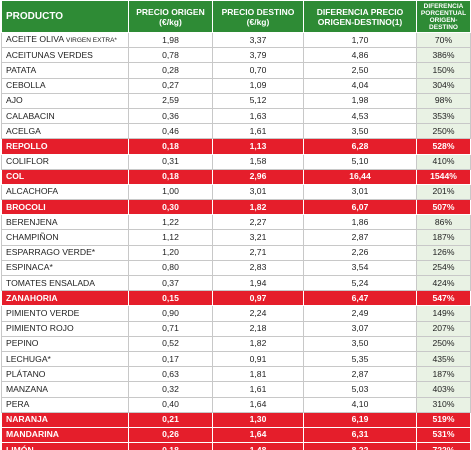 The height and width of the screenshot is (450, 471). I want to click on cell-porcentaje: 201%, so click(443, 192).